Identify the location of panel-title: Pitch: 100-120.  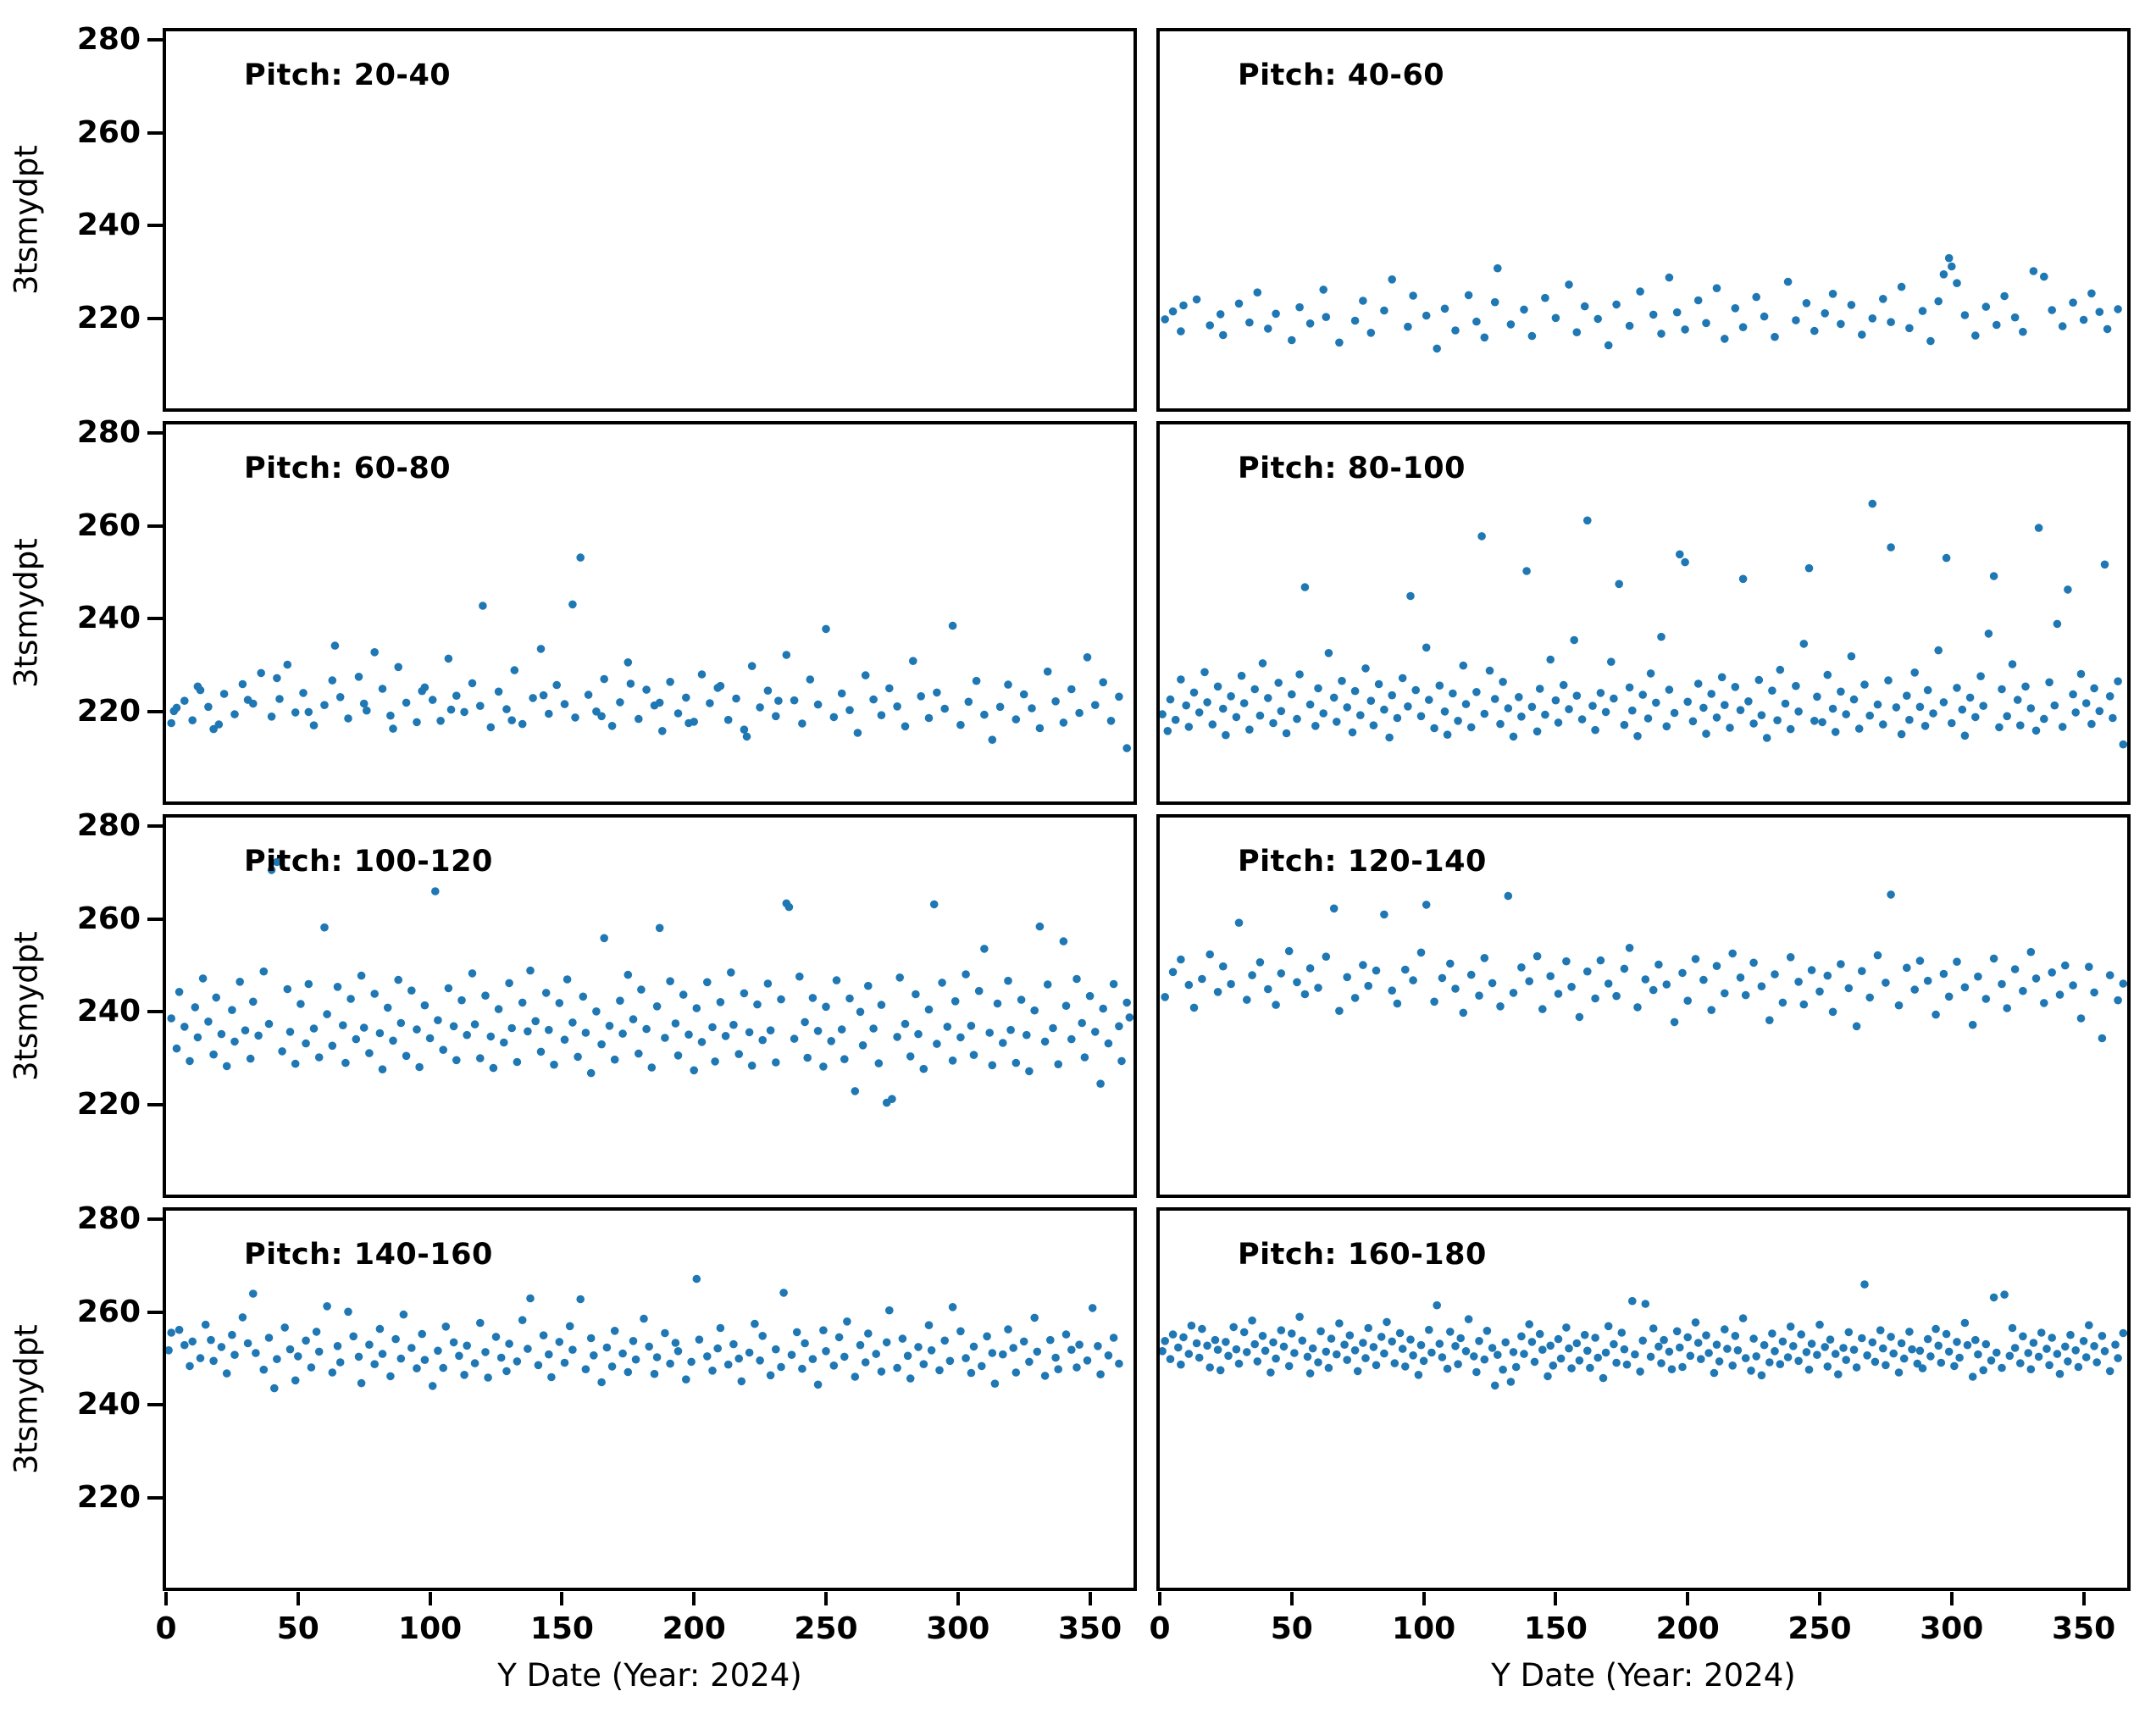
(368, 862).